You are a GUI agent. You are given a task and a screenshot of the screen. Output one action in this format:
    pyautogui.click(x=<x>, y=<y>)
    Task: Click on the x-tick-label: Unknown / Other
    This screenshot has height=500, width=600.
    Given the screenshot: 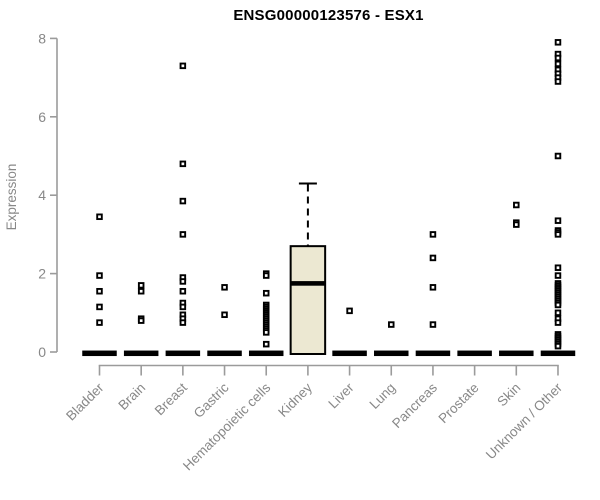 What is the action you would take?
    pyautogui.click(x=524, y=421)
    